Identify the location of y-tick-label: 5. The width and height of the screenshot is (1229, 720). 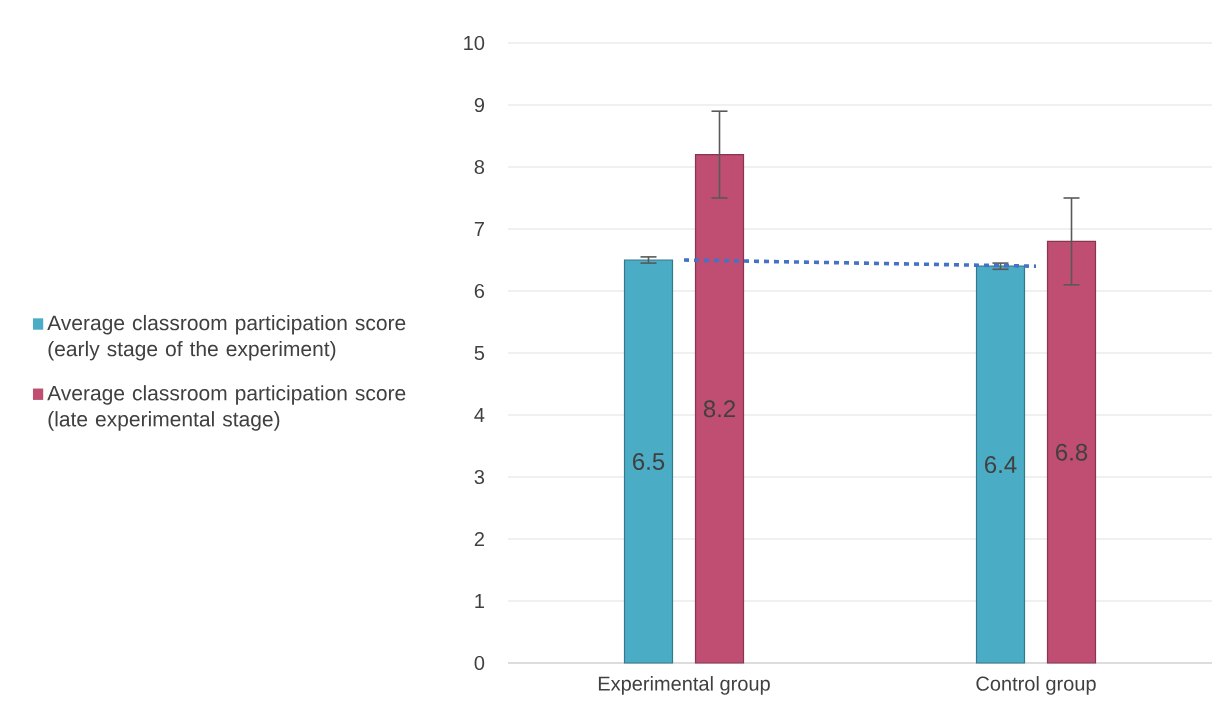
(479, 353).